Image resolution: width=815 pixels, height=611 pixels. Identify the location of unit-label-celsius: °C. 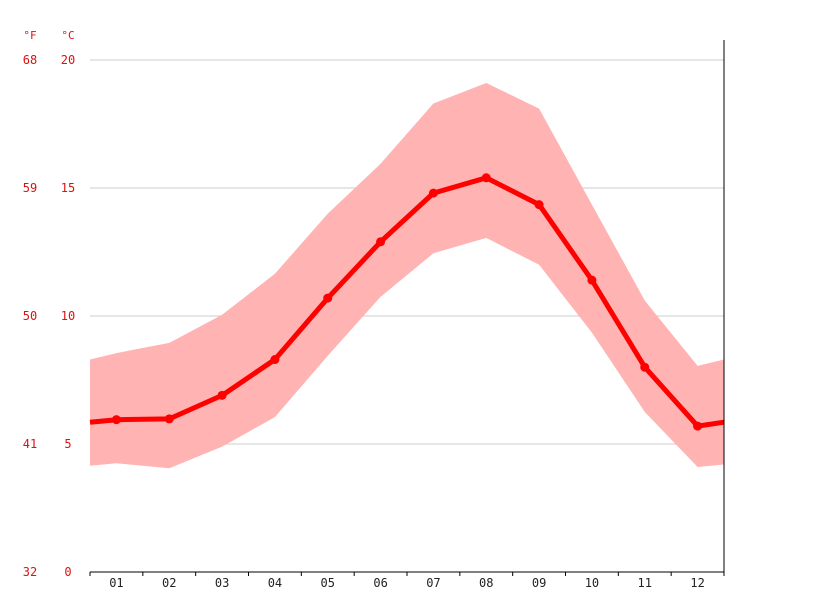
(67, 35).